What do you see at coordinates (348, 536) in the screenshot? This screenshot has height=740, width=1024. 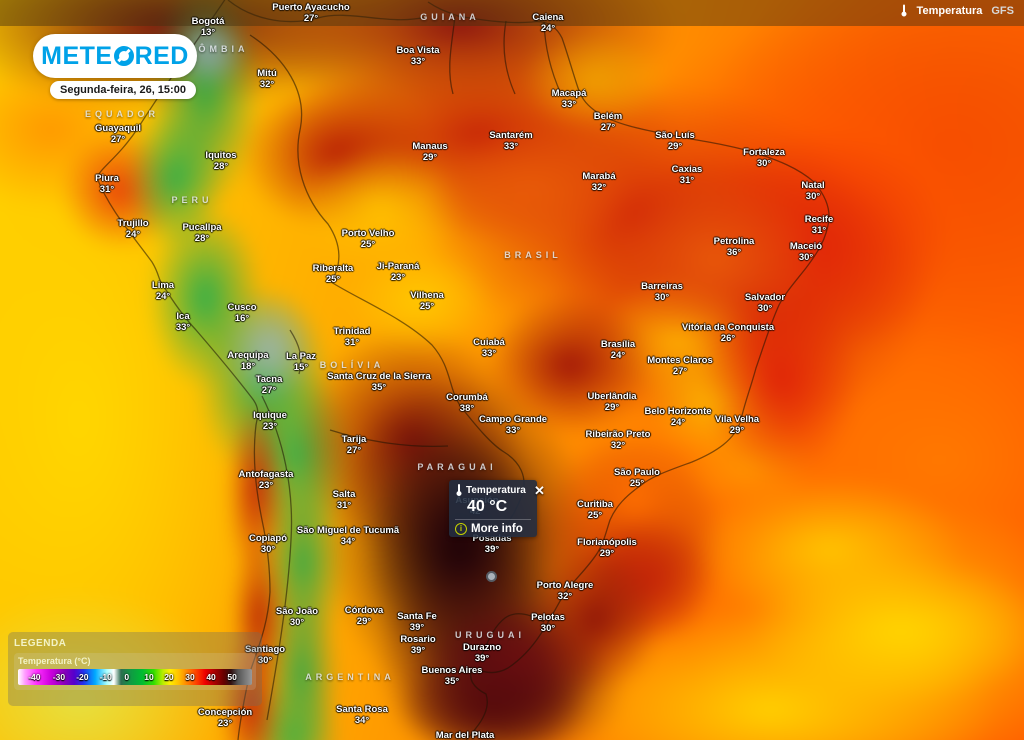 I see `city-label: São Miguel de Tucumã 34°` at bounding box center [348, 536].